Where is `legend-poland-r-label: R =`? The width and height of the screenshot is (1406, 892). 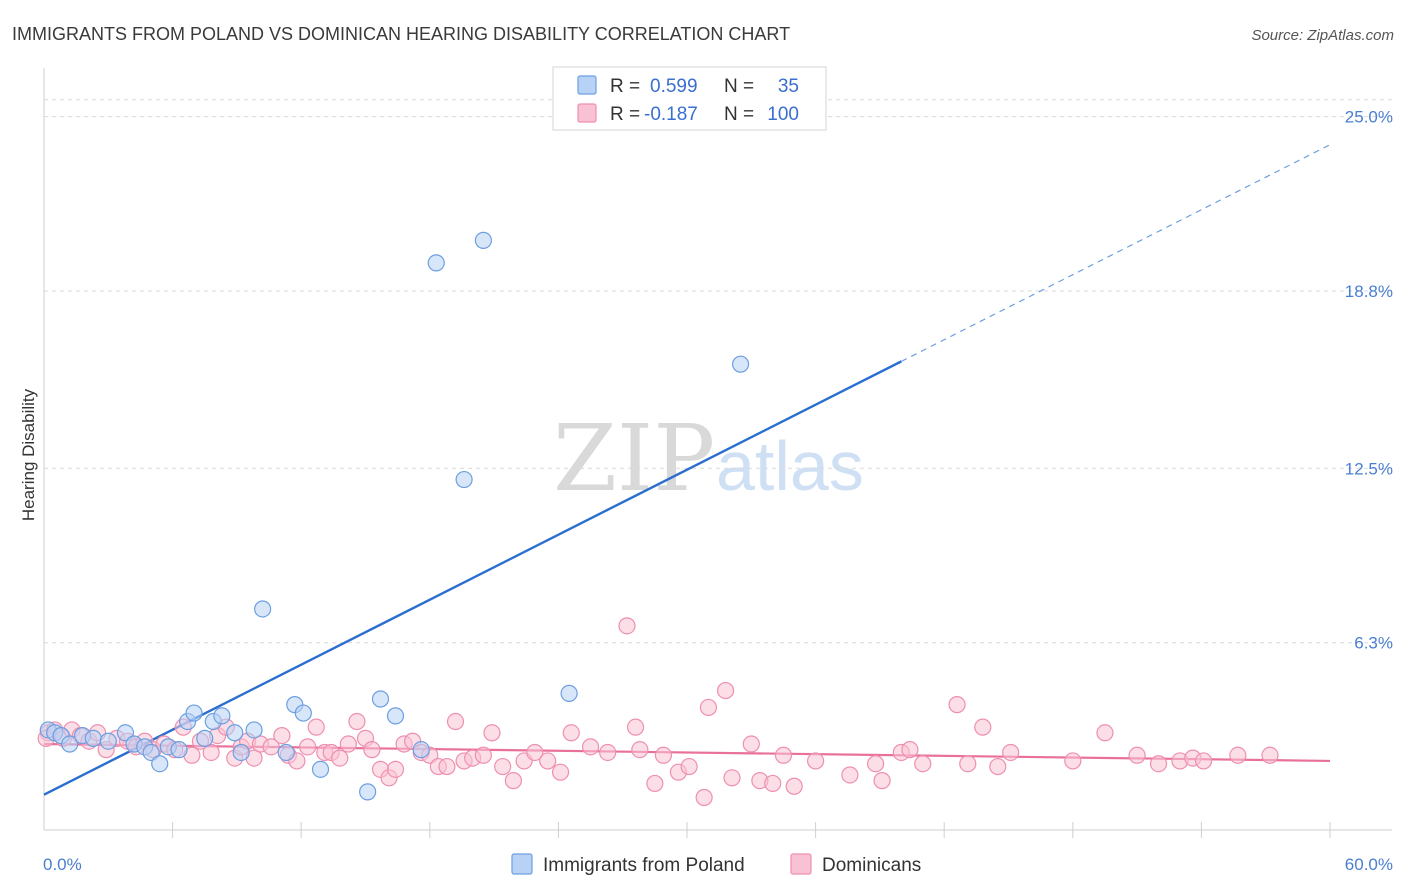 legend-poland-r-label: R = is located at coordinates (625, 86).